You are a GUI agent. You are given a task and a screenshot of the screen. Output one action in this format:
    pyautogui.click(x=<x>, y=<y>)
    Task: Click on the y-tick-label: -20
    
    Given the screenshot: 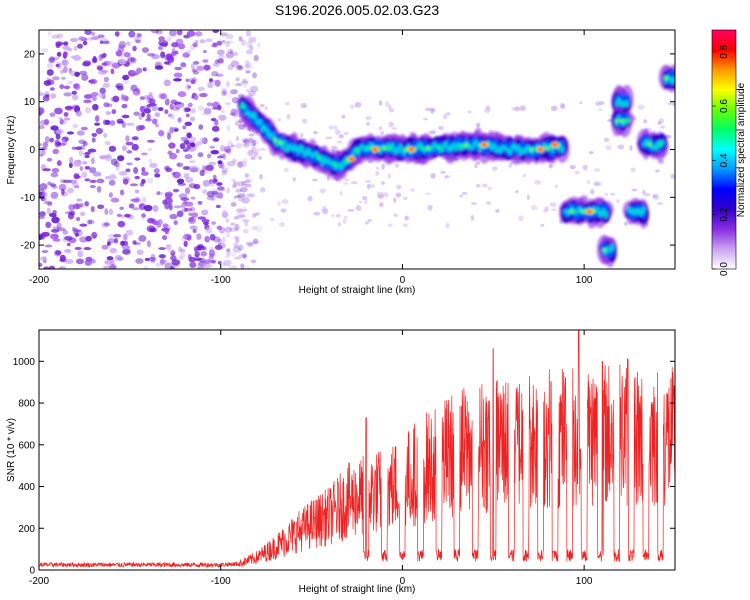 What is the action you would take?
    pyautogui.click(x=28, y=246)
    